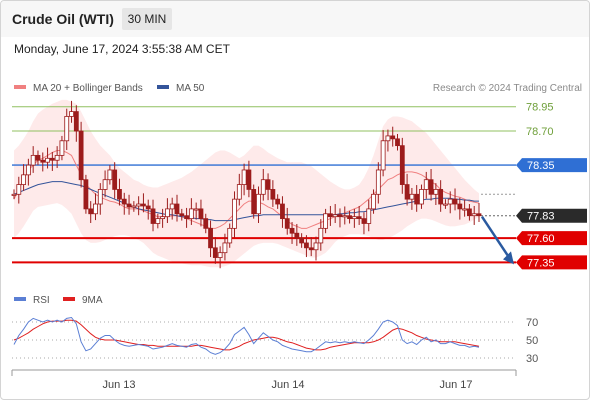 This screenshot has height=400, width=590. Describe the element at coordinates (92, 300) in the screenshot. I see `rsi-ma-legend-label: 9MA` at that location.